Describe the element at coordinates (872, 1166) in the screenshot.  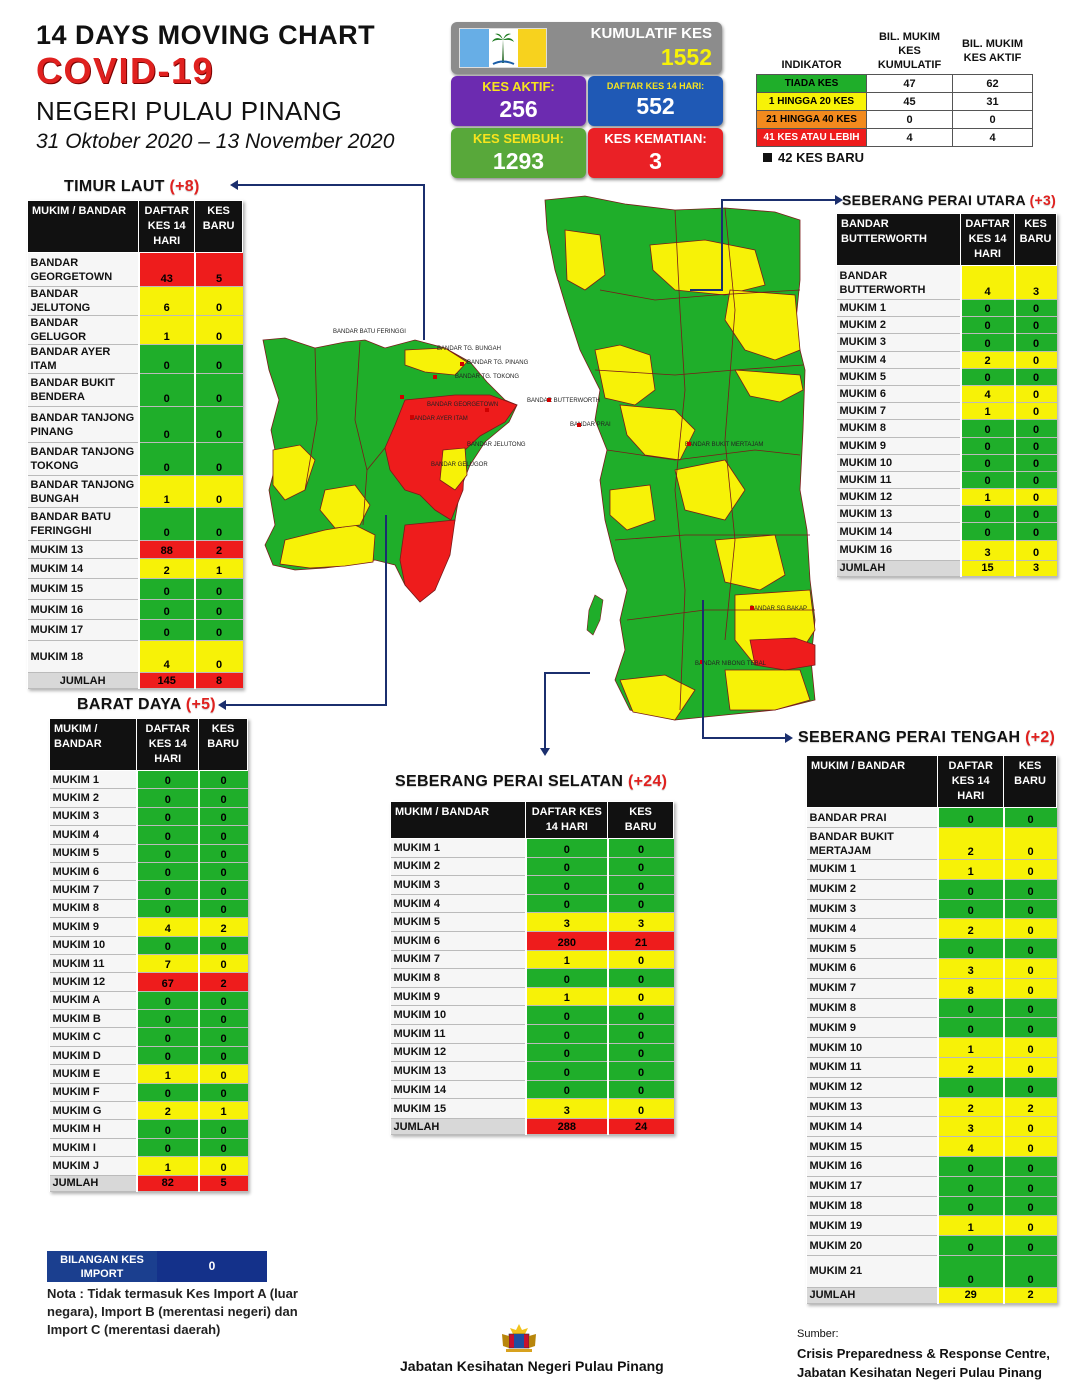
I see `row-name: MUKIM 16` at that location.